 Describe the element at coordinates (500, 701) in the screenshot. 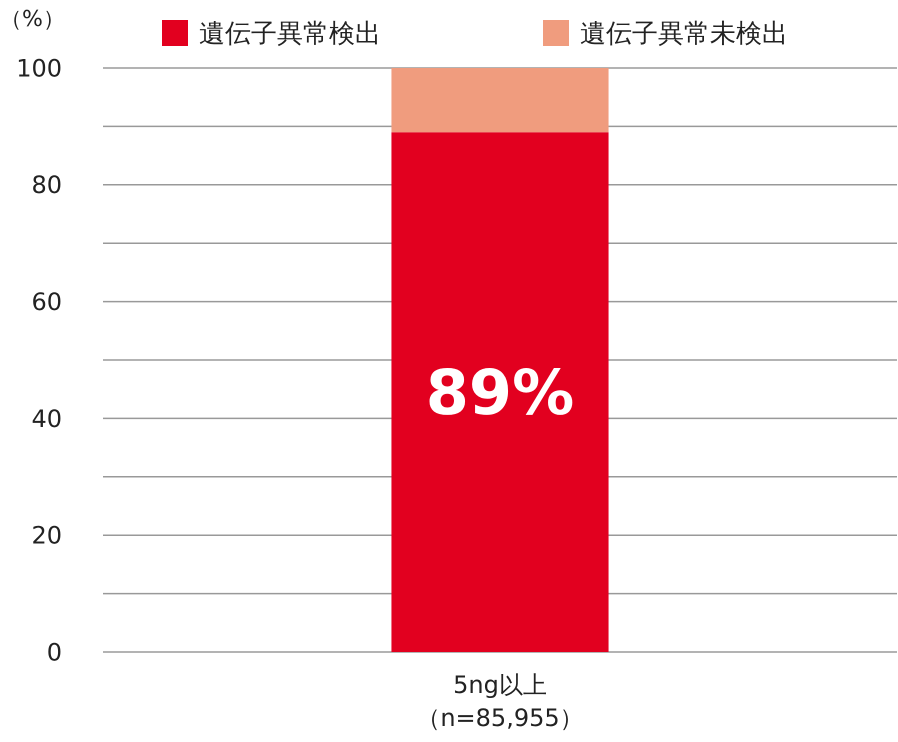

I see `x-tick-label: 5ng以上（n=85,955）` at that location.